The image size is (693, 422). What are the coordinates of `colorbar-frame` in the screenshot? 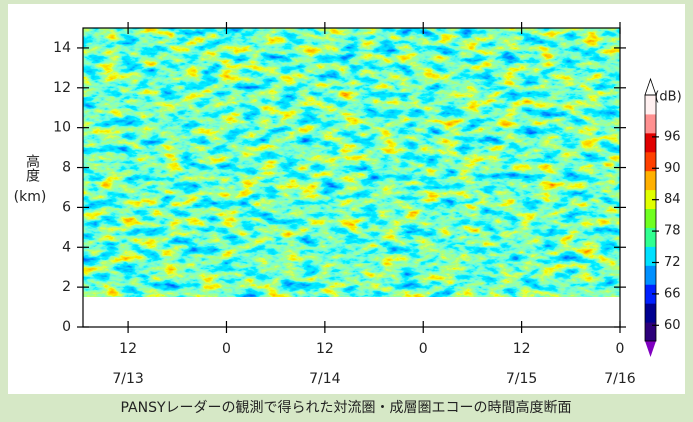 It's located at (650, 218).